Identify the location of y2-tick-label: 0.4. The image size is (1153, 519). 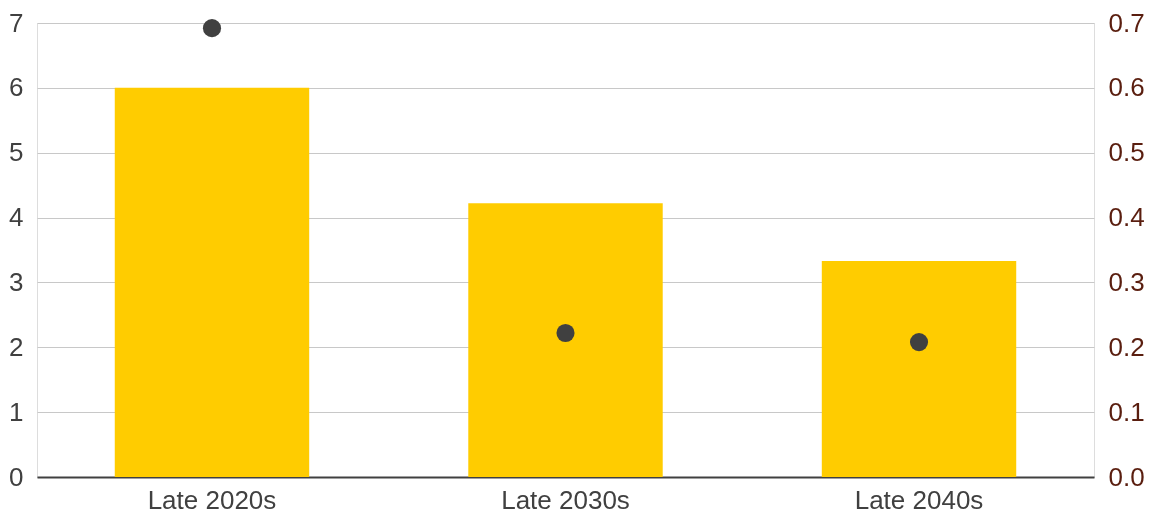
(1126, 217).